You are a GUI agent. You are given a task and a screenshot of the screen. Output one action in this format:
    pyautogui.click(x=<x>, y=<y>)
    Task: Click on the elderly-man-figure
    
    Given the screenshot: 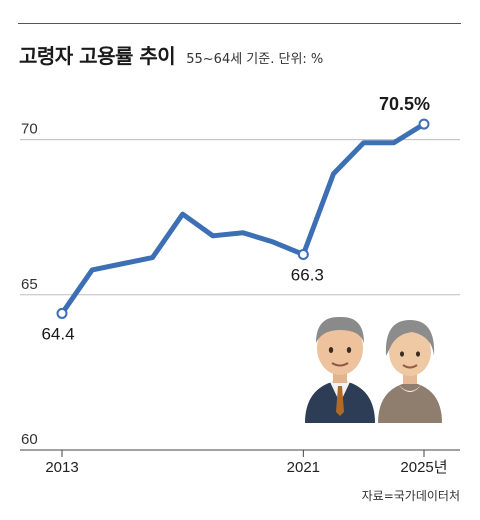 What is the action you would take?
    pyautogui.click(x=340, y=369)
    